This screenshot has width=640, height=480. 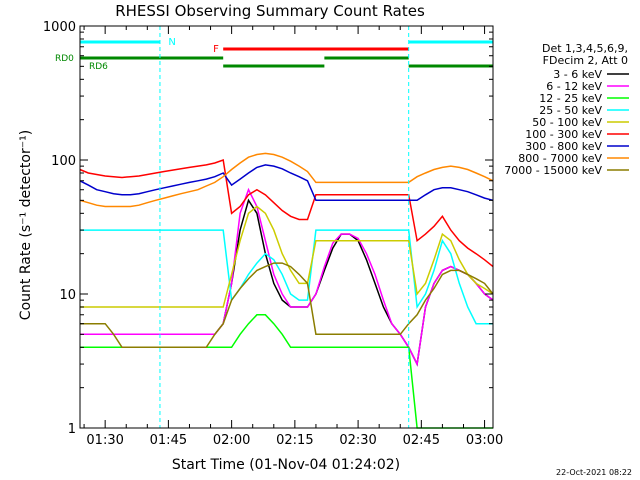 I want to click on legend-label-8: 7000 - 15000 keV, so click(x=553, y=170).